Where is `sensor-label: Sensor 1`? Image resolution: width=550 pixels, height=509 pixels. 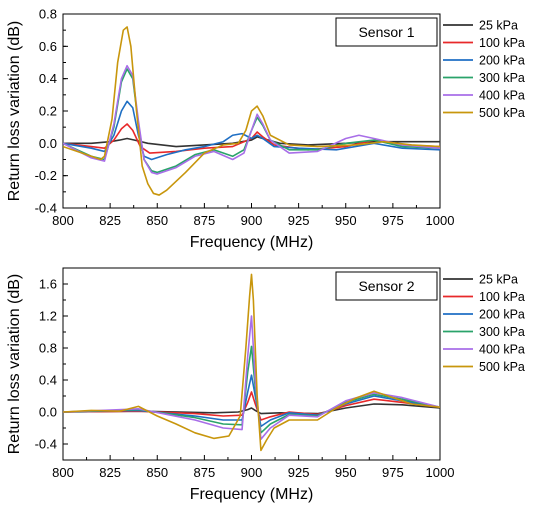 sensor-label: Sensor 1 is located at coordinates (386, 32).